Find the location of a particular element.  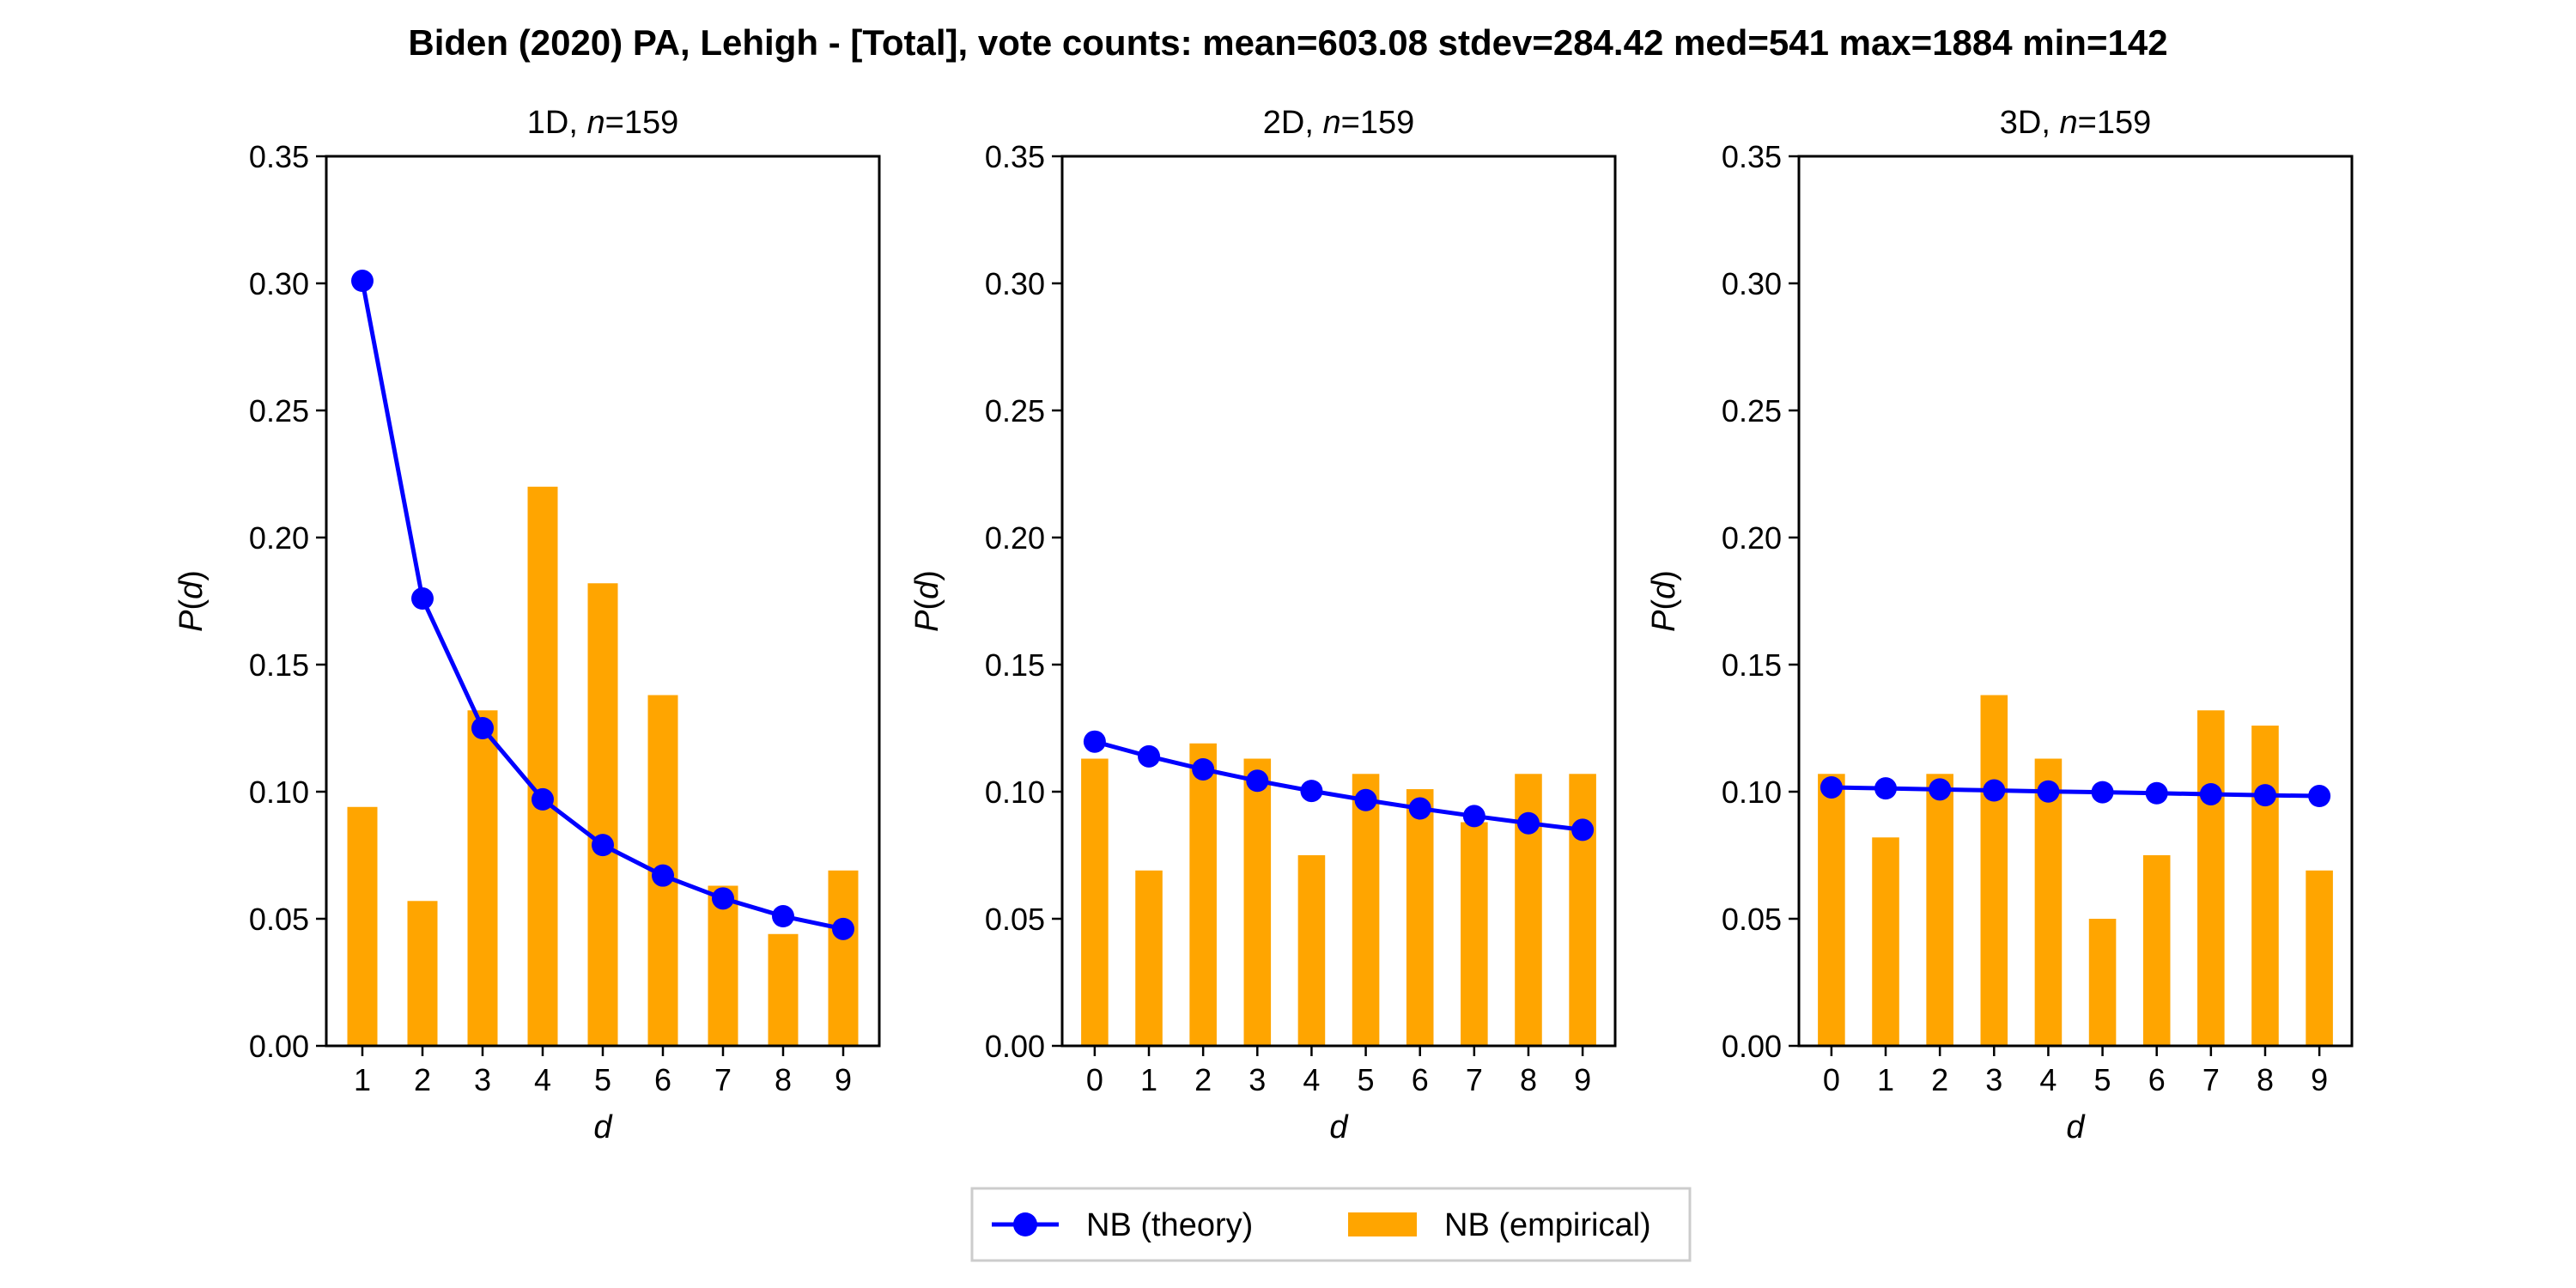

ytick-label: 0.35 is located at coordinates (279, 156).